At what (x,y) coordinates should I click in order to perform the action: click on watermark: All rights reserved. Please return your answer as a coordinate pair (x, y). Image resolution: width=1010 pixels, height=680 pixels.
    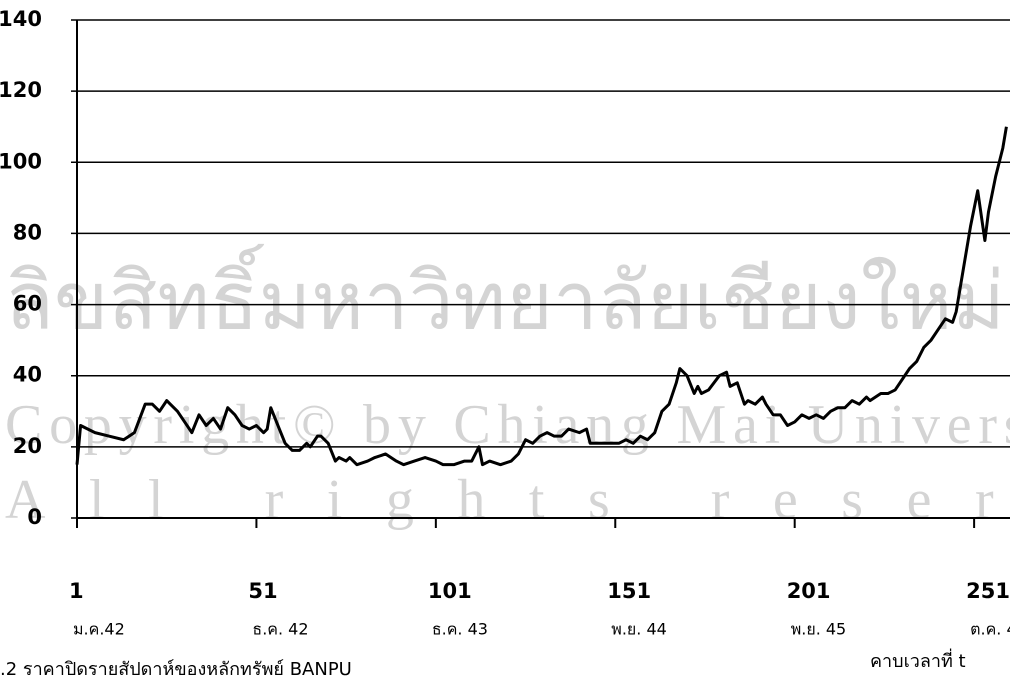
    Looking at the image, I should click on (507, 500).